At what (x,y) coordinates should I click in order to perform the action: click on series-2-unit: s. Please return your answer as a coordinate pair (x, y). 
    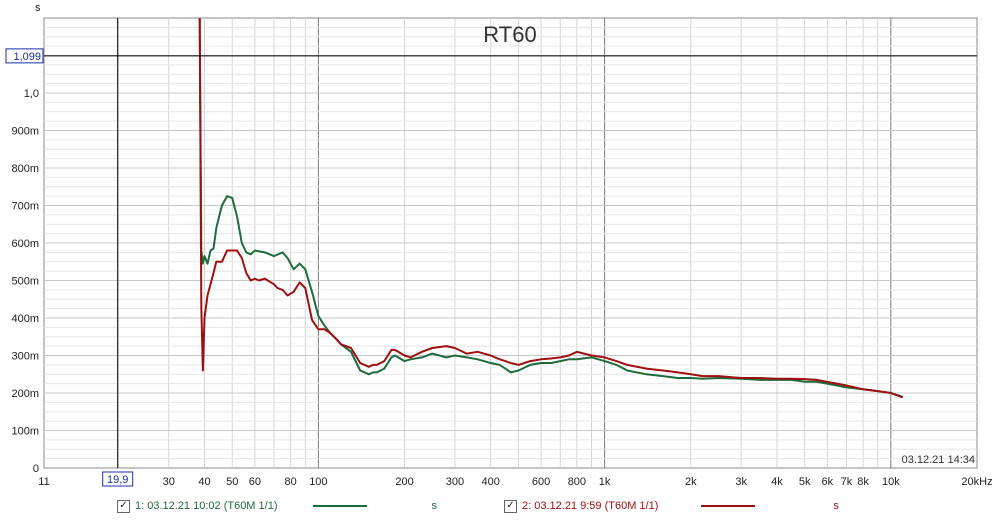
    Looking at the image, I should click on (836, 506).